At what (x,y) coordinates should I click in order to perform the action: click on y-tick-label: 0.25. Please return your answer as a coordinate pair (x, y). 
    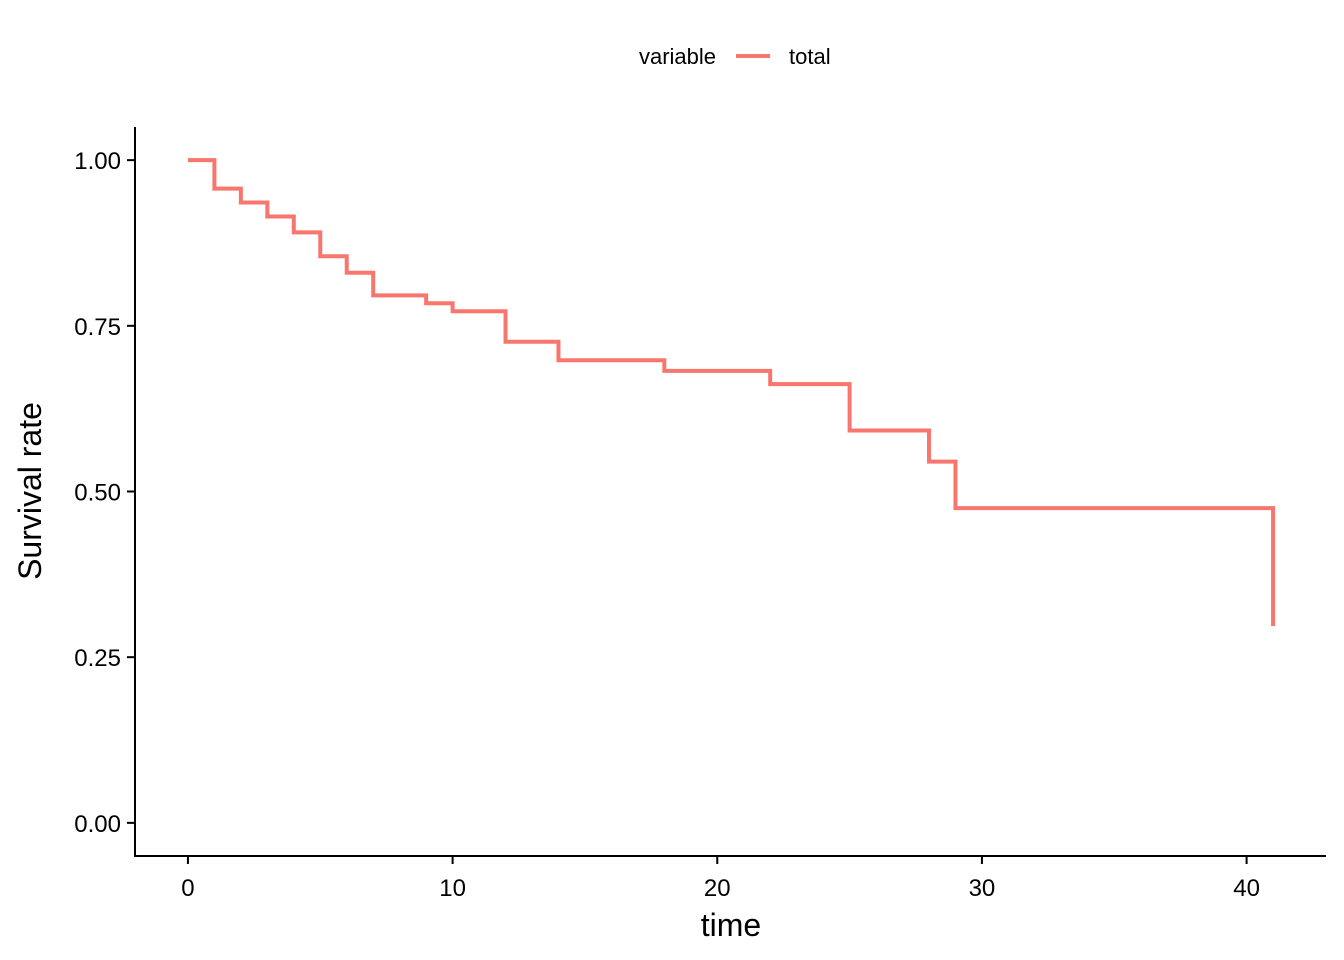
    Looking at the image, I should click on (97, 658).